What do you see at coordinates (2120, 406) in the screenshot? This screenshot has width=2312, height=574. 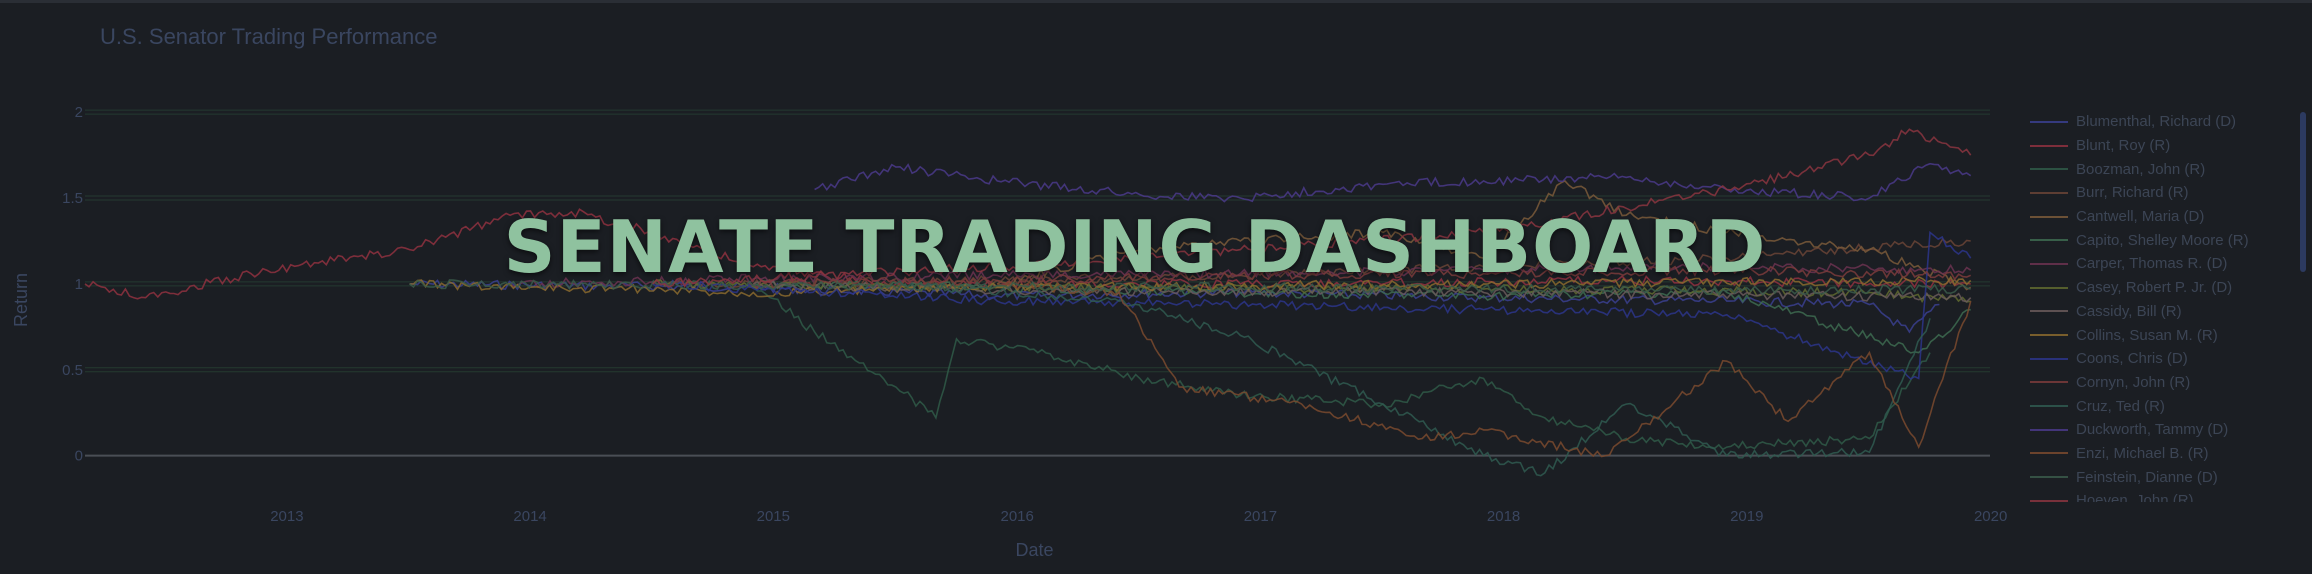 I see `legend-label: Cruz, Ted (R)` at bounding box center [2120, 406].